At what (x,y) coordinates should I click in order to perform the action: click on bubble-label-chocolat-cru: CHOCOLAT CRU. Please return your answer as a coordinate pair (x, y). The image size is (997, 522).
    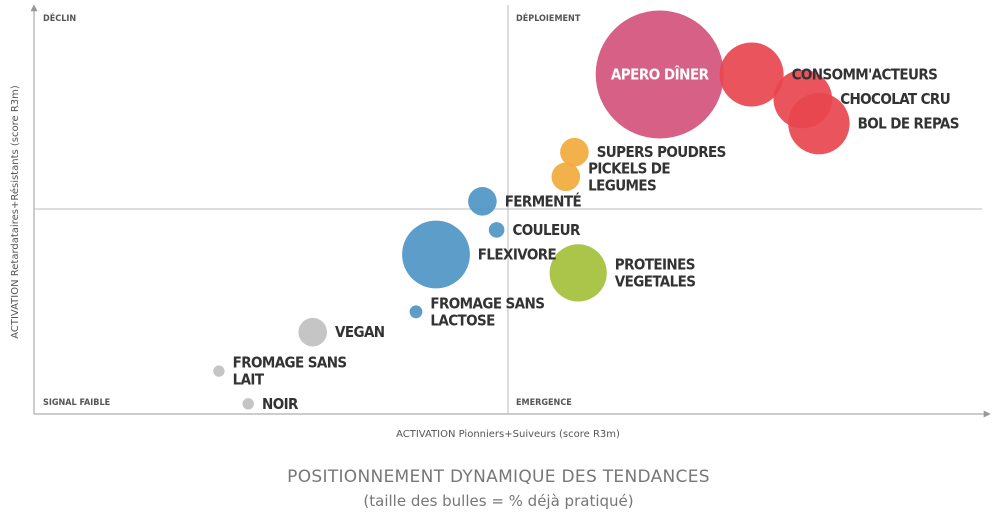
    Looking at the image, I should click on (895, 99).